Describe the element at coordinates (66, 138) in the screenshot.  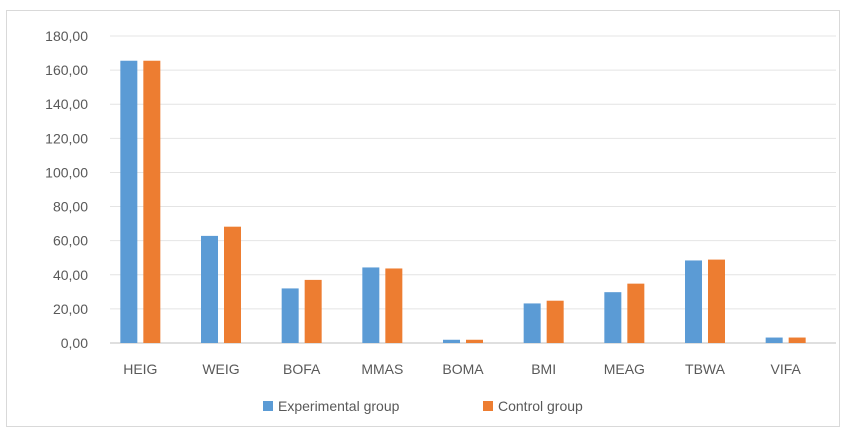
I see `y-tick-label: 120,00` at that location.